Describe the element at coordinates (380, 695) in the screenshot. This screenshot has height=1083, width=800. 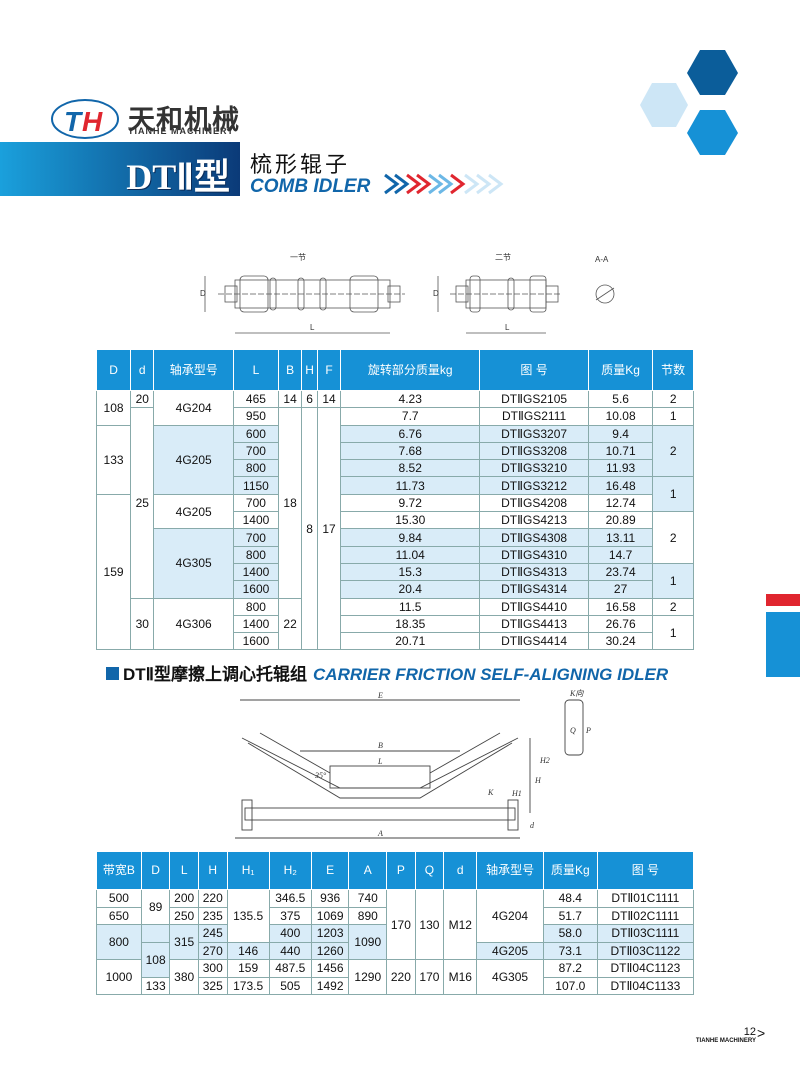
I see `svg-text: E` at that location.